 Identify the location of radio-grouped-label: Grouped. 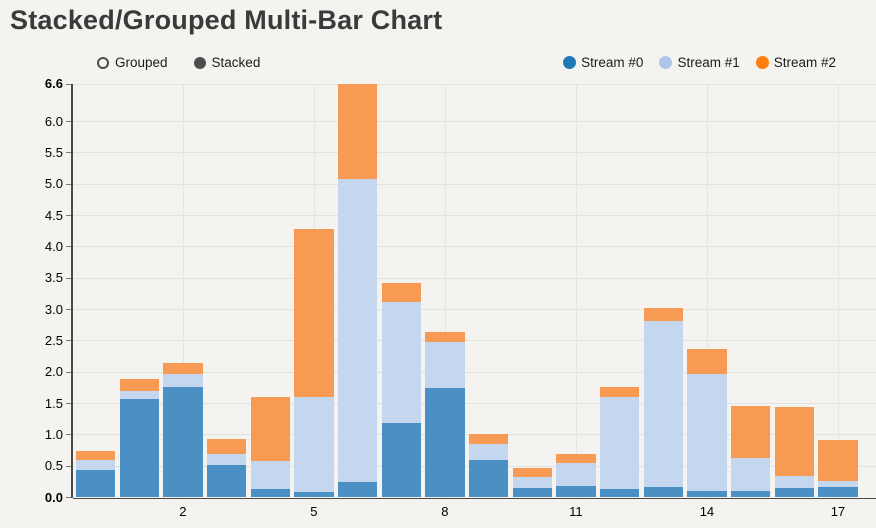
(141, 62).